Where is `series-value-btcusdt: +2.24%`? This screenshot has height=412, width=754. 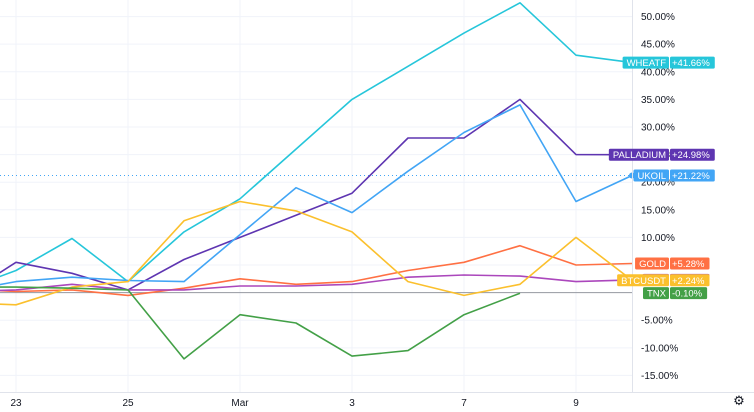
series-value-btcusdt: +2.24% is located at coordinates (688, 281).